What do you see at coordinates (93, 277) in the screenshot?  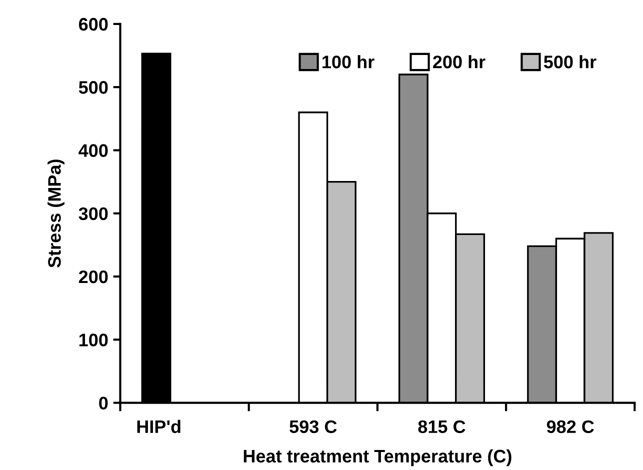 I see `y-tick-label: 200` at bounding box center [93, 277].